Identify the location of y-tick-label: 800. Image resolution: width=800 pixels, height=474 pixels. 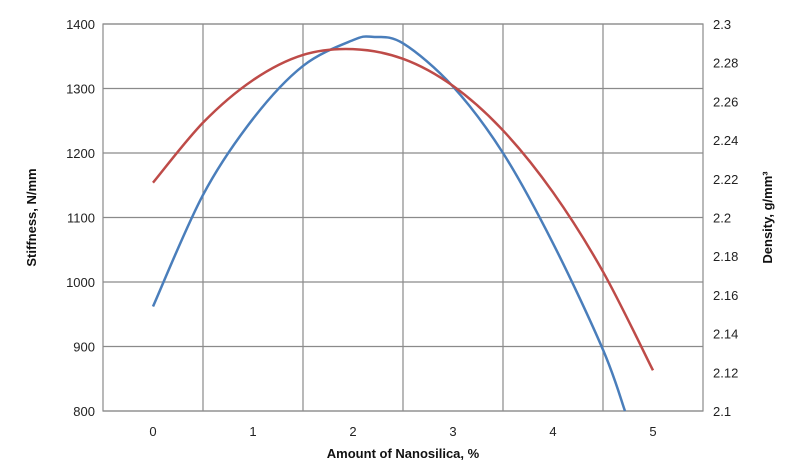
(84, 411).